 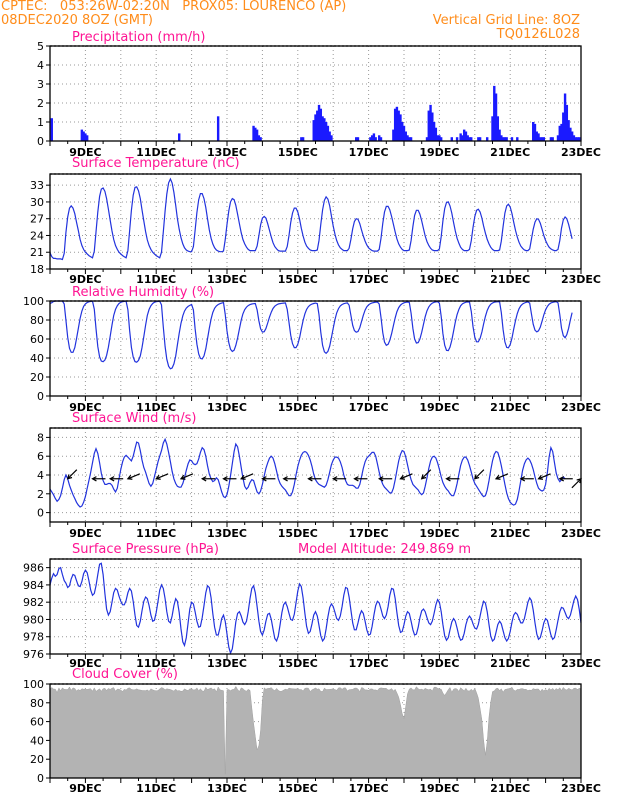 What do you see at coordinates (298, 279) in the screenshot?
I see `temp-xtick-label: 15DEC` at bounding box center [298, 279].